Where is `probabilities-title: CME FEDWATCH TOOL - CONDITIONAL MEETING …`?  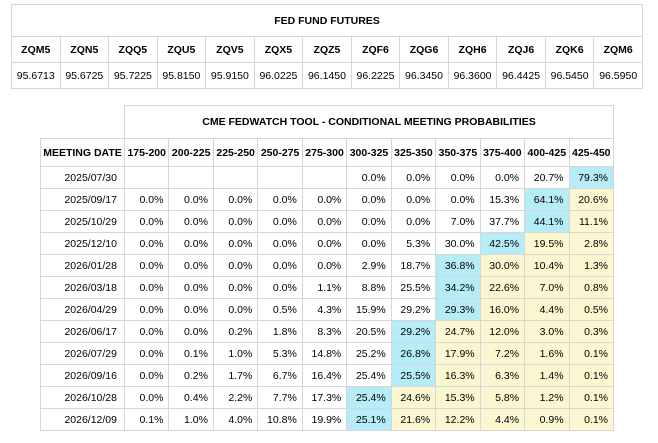 probabilities-title: CME FEDWATCH TOOL - CONDITIONAL MEETING … is located at coordinates (369, 122).